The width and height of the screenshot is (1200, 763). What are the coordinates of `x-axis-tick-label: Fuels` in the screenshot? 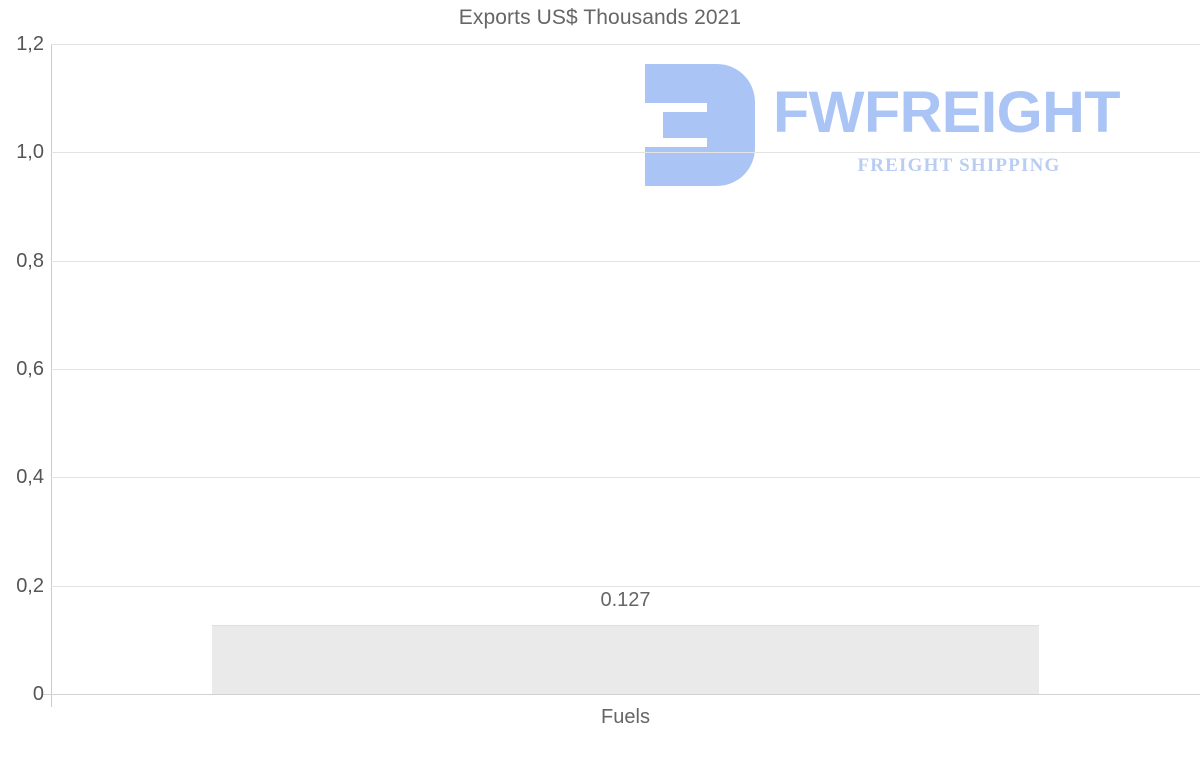 It's located at (625, 717).